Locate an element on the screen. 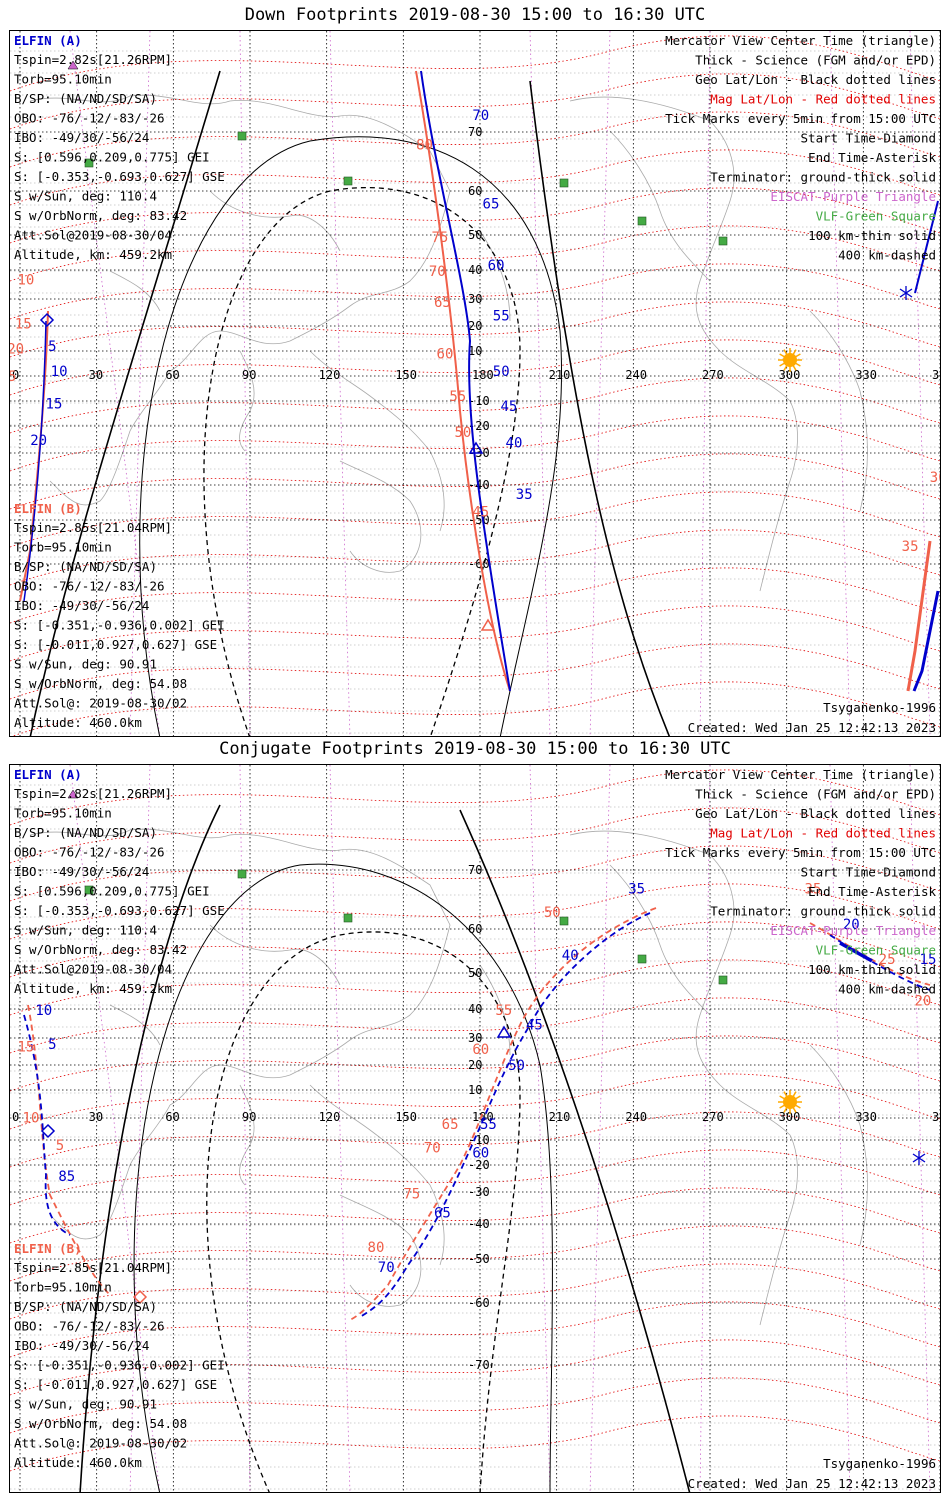 The image size is (950, 1500). lon-label: 60 is located at coordinates (172, 375).